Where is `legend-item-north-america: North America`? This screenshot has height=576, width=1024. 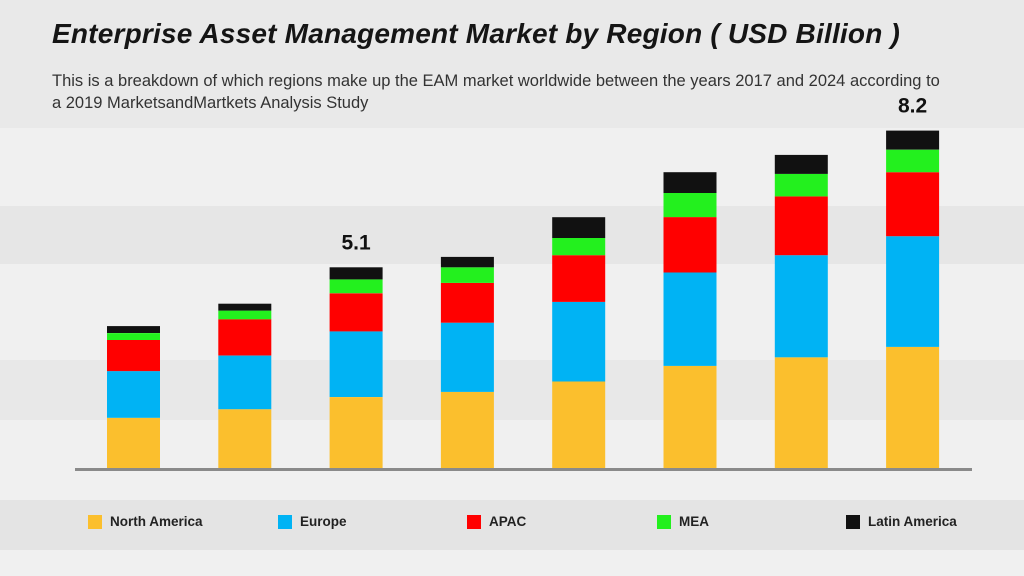 legend-item-north-america: North America is located at coordinates (145, 521).